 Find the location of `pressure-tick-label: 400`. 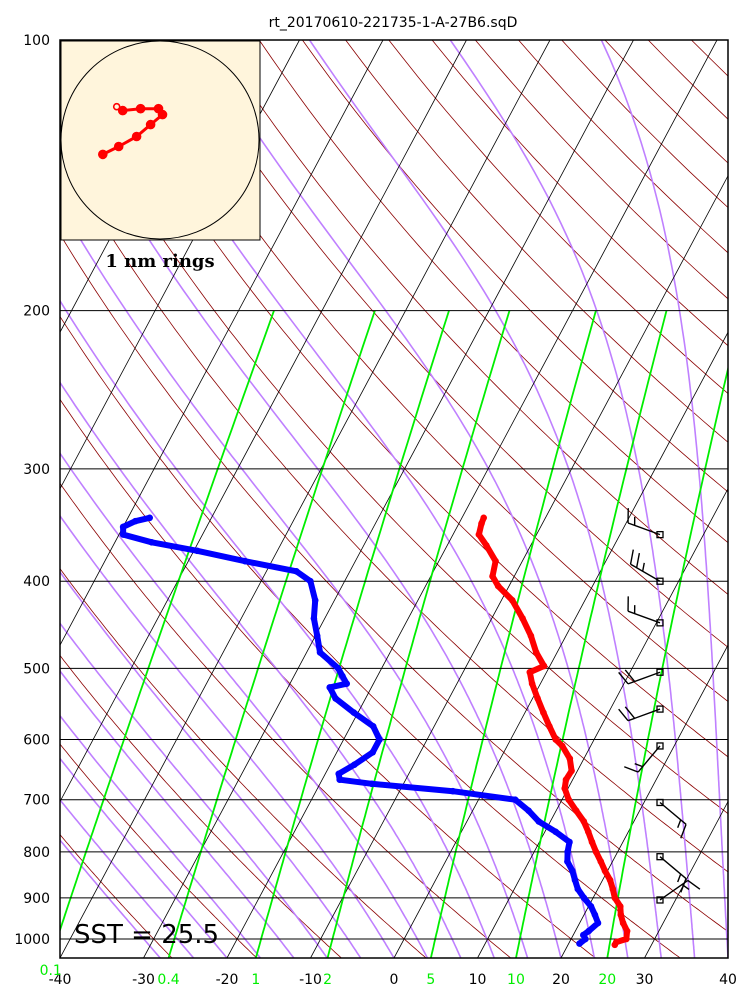

pressure-tick-label: 400 is located at coordinates (36, 582).